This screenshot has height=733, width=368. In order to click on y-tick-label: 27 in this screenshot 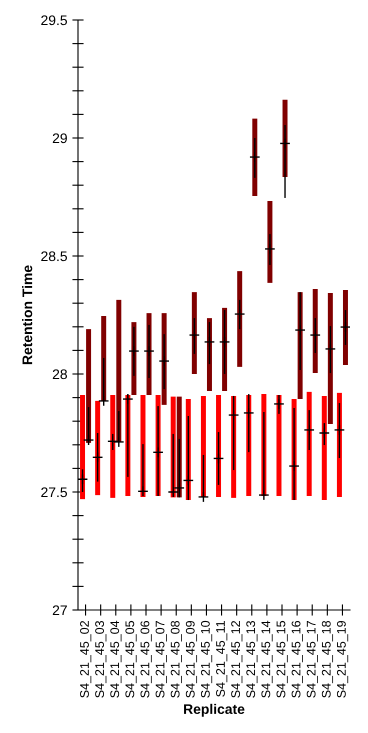, I will do `click(59, 610)`.